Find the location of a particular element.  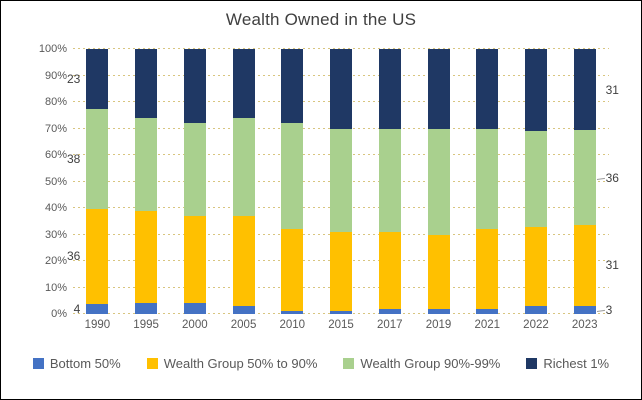

legend-item: Bottom 50% is located at coordinates (76, 363).